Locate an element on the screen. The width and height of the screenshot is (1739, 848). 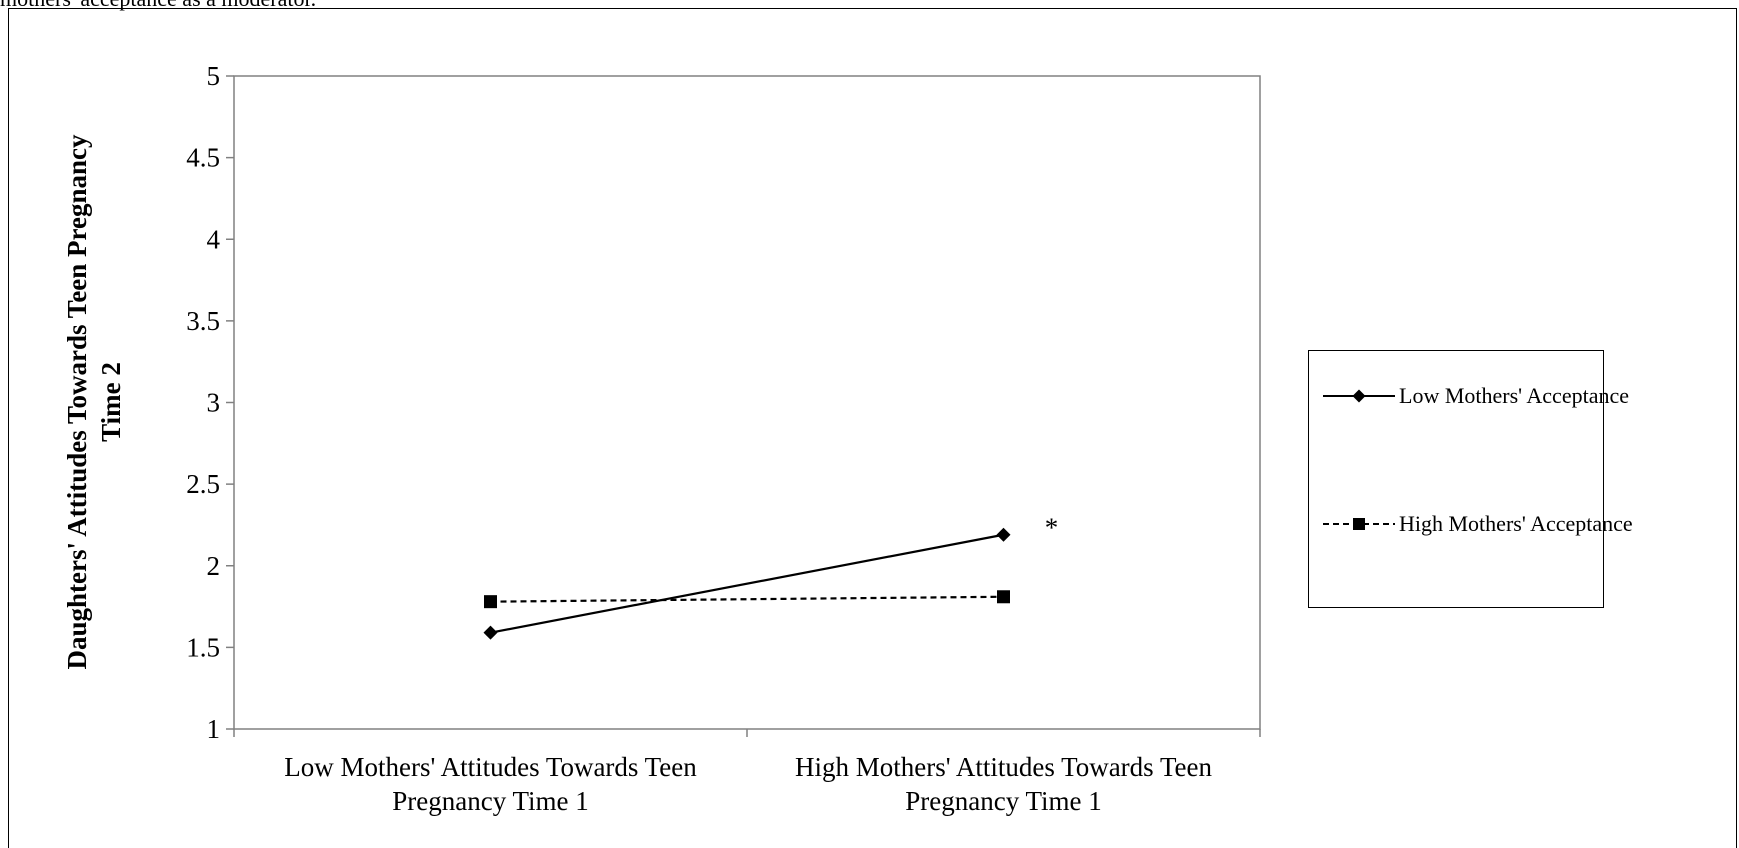
y-tick-label: 3 is located at coordinates (214, 403).